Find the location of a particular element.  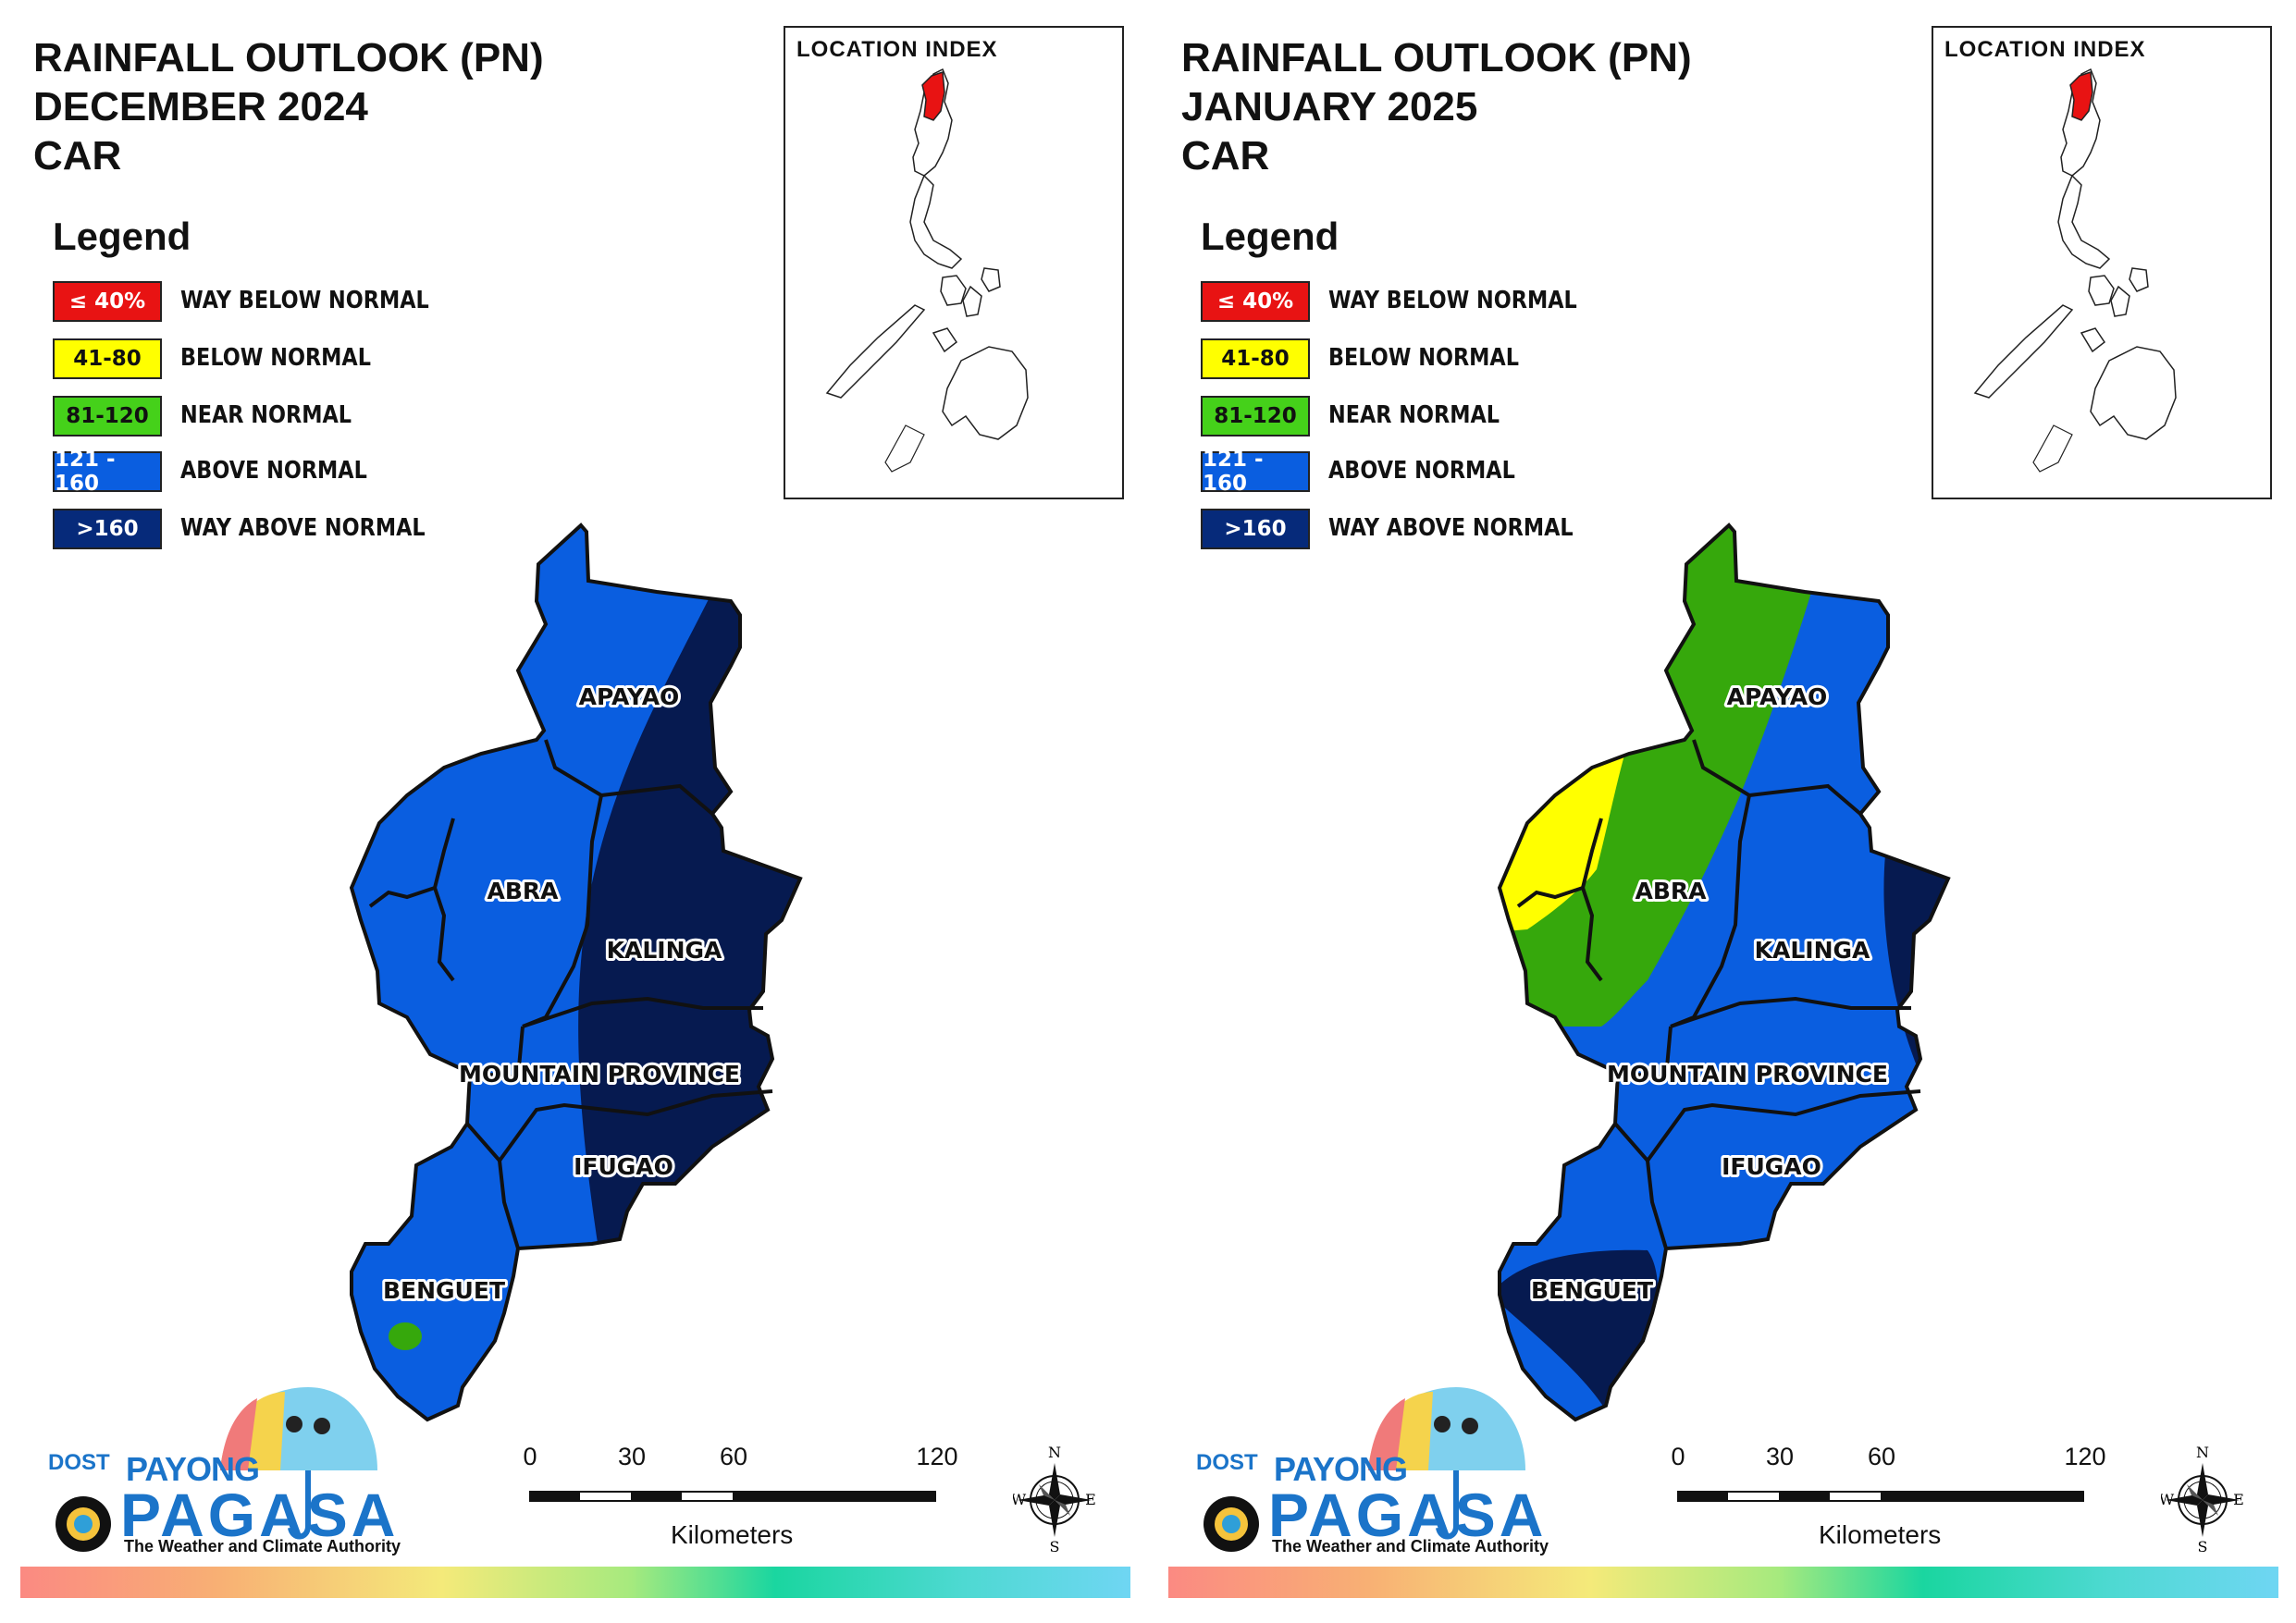

title-line-2: DECEMBER 2024 is located at coordinates (200, 106).